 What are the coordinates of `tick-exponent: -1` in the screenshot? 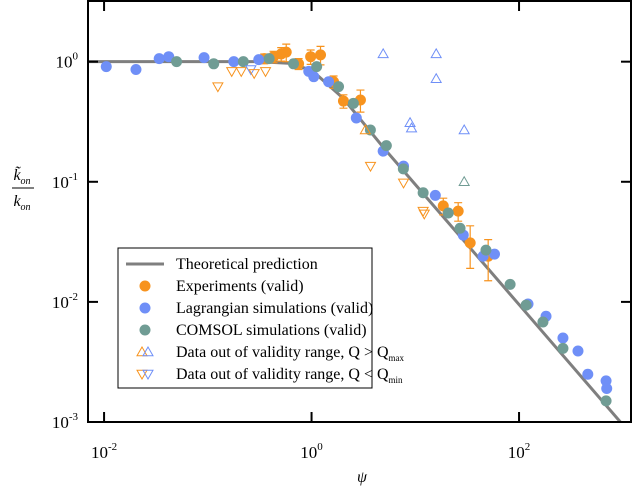 It's located at (73, 177).